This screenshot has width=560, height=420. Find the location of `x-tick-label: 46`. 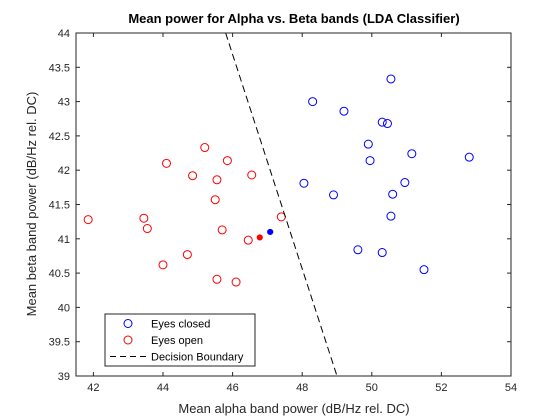

x-tick-label: 46 is located at coordinates (232, 388).